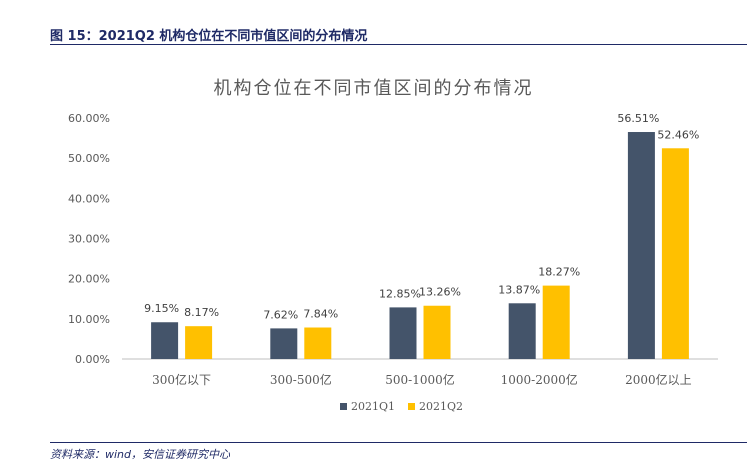  What do you see at coordinates (301, 379) in the screenshot?
I see `x-category-label: 300-500亿` at bounding box center [301, 379].